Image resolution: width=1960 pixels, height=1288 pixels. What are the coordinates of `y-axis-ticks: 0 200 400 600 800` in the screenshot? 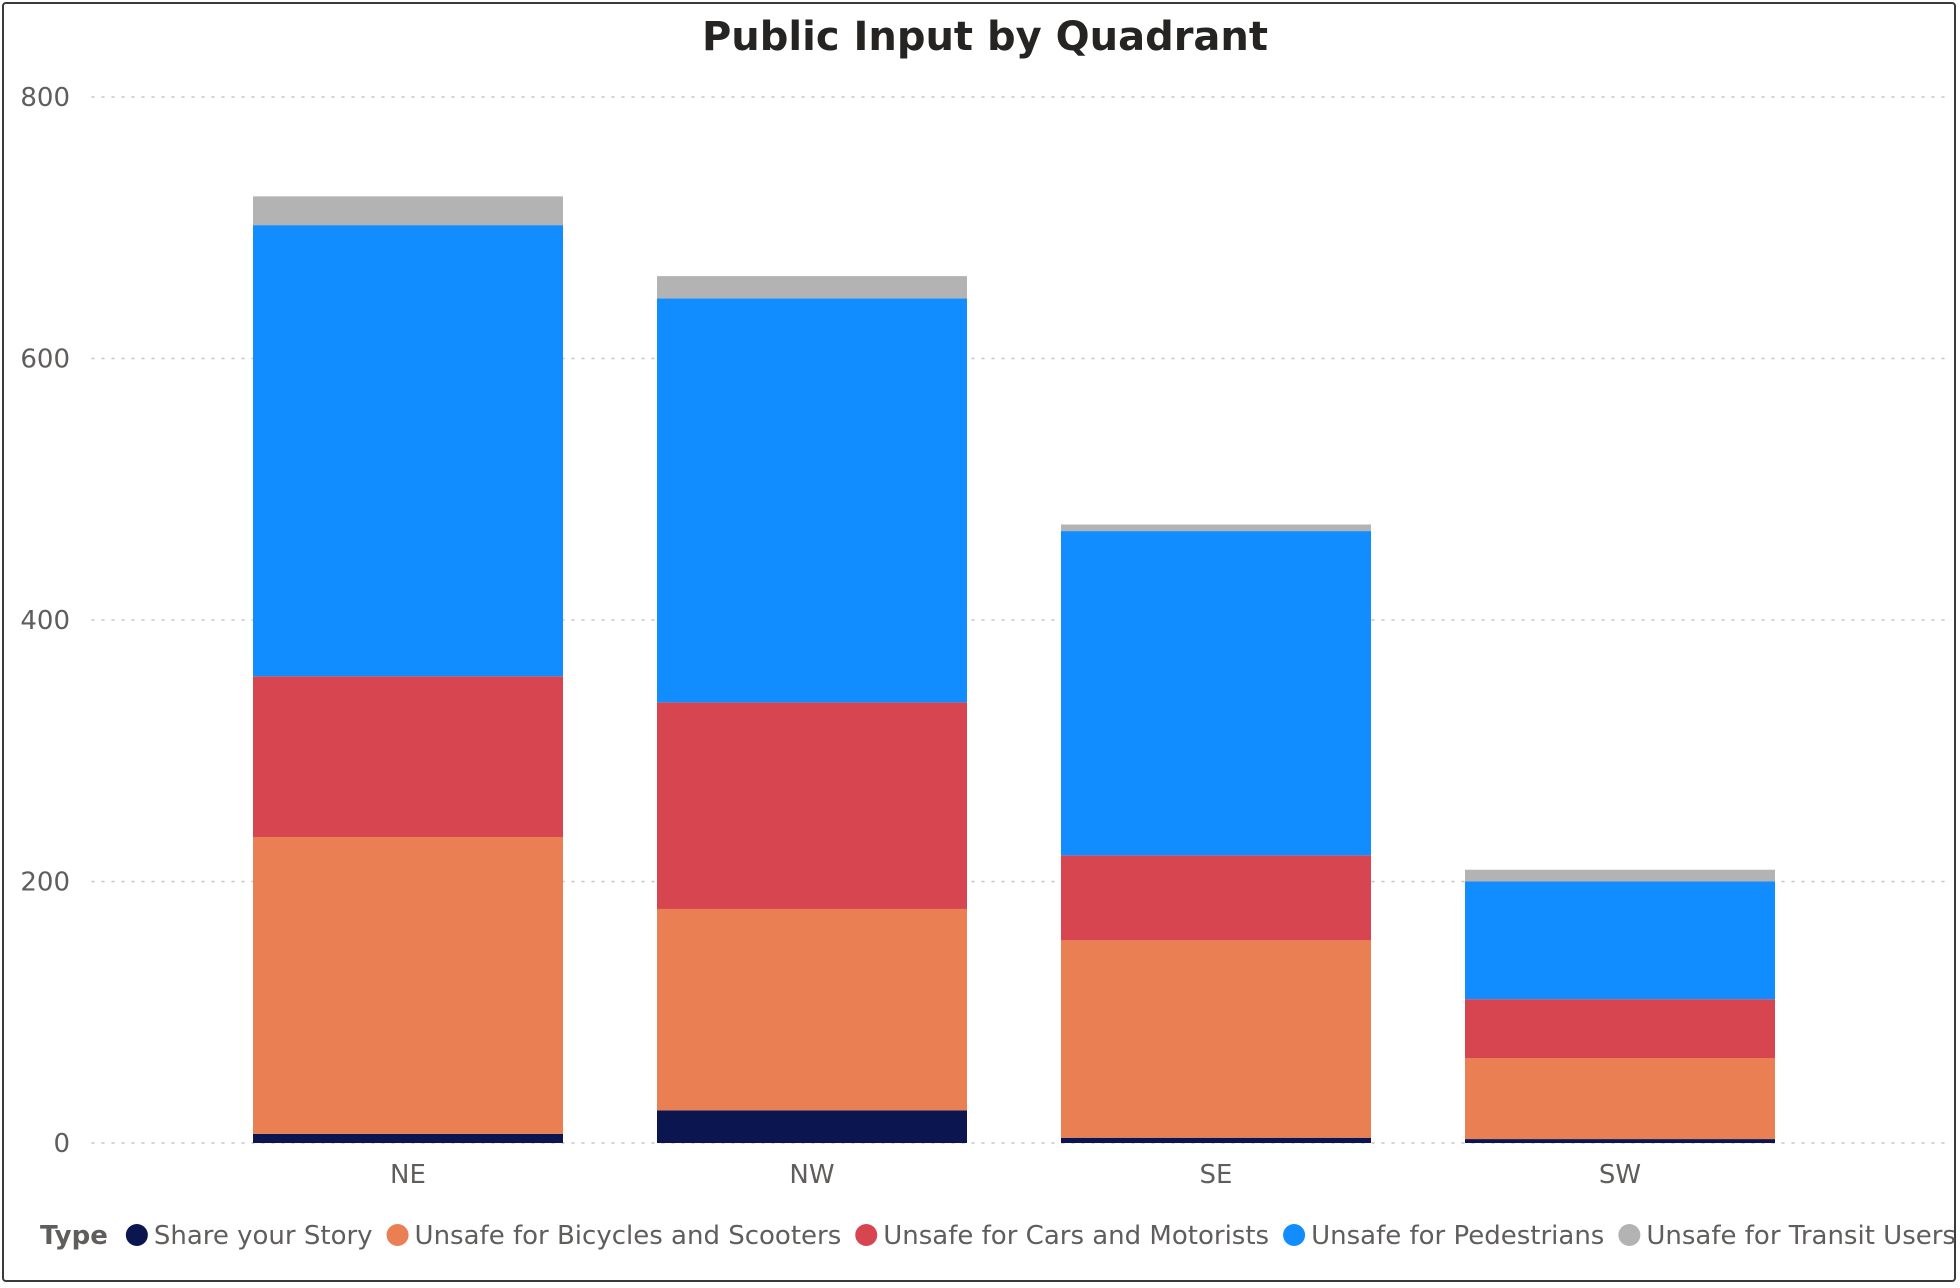 It's located at (45, 621).